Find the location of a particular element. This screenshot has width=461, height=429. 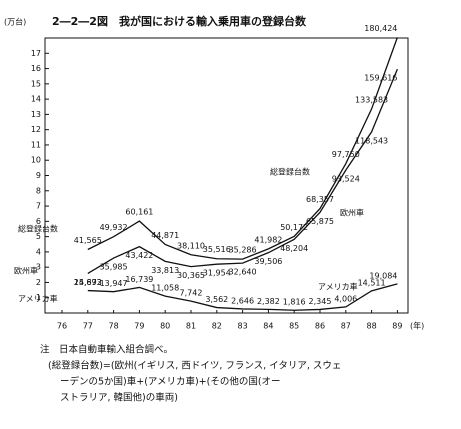

data-label: 93,524 is located at coordinates (346, 179).